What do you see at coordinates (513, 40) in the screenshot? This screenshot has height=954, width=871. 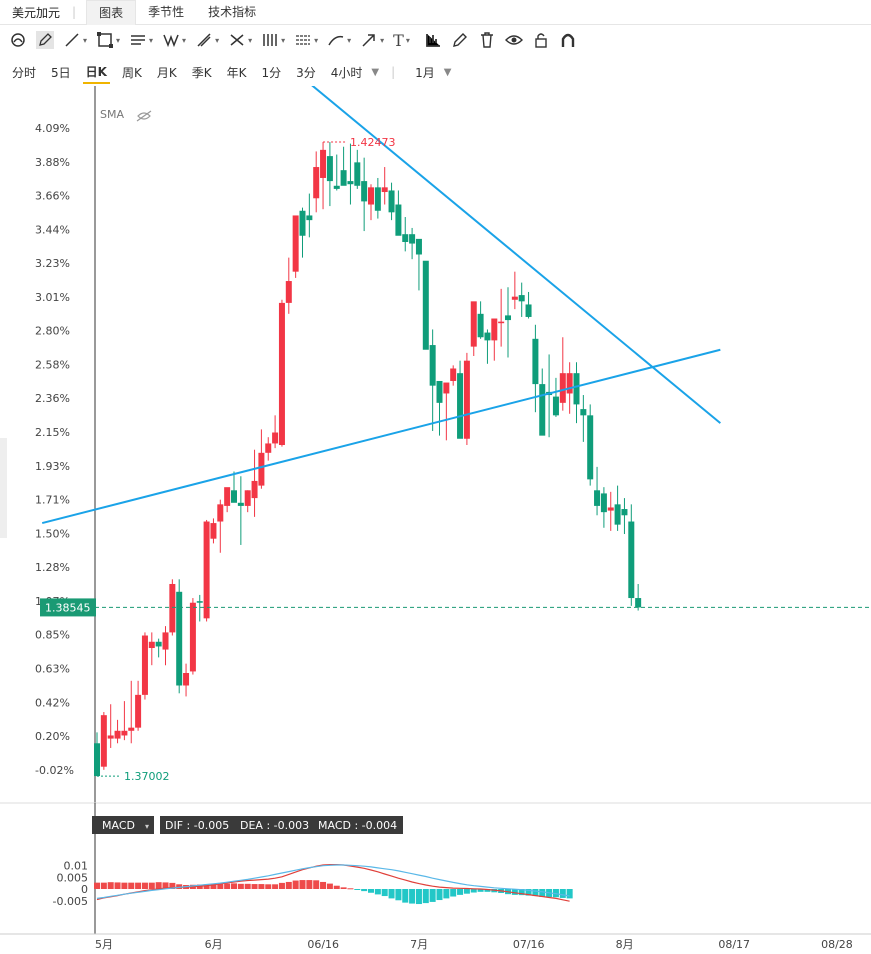 I see `eye-icon` at bounding box center [513, 40].